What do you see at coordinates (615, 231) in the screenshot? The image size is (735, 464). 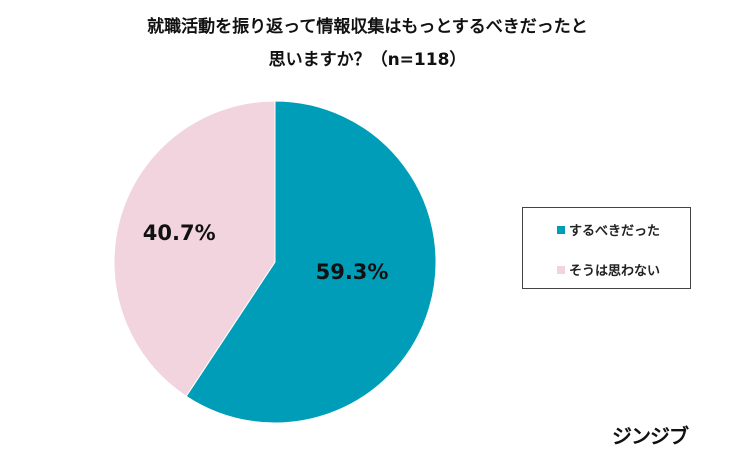 I see `legend-label: するべきだった` at bounding box center [615, 231].